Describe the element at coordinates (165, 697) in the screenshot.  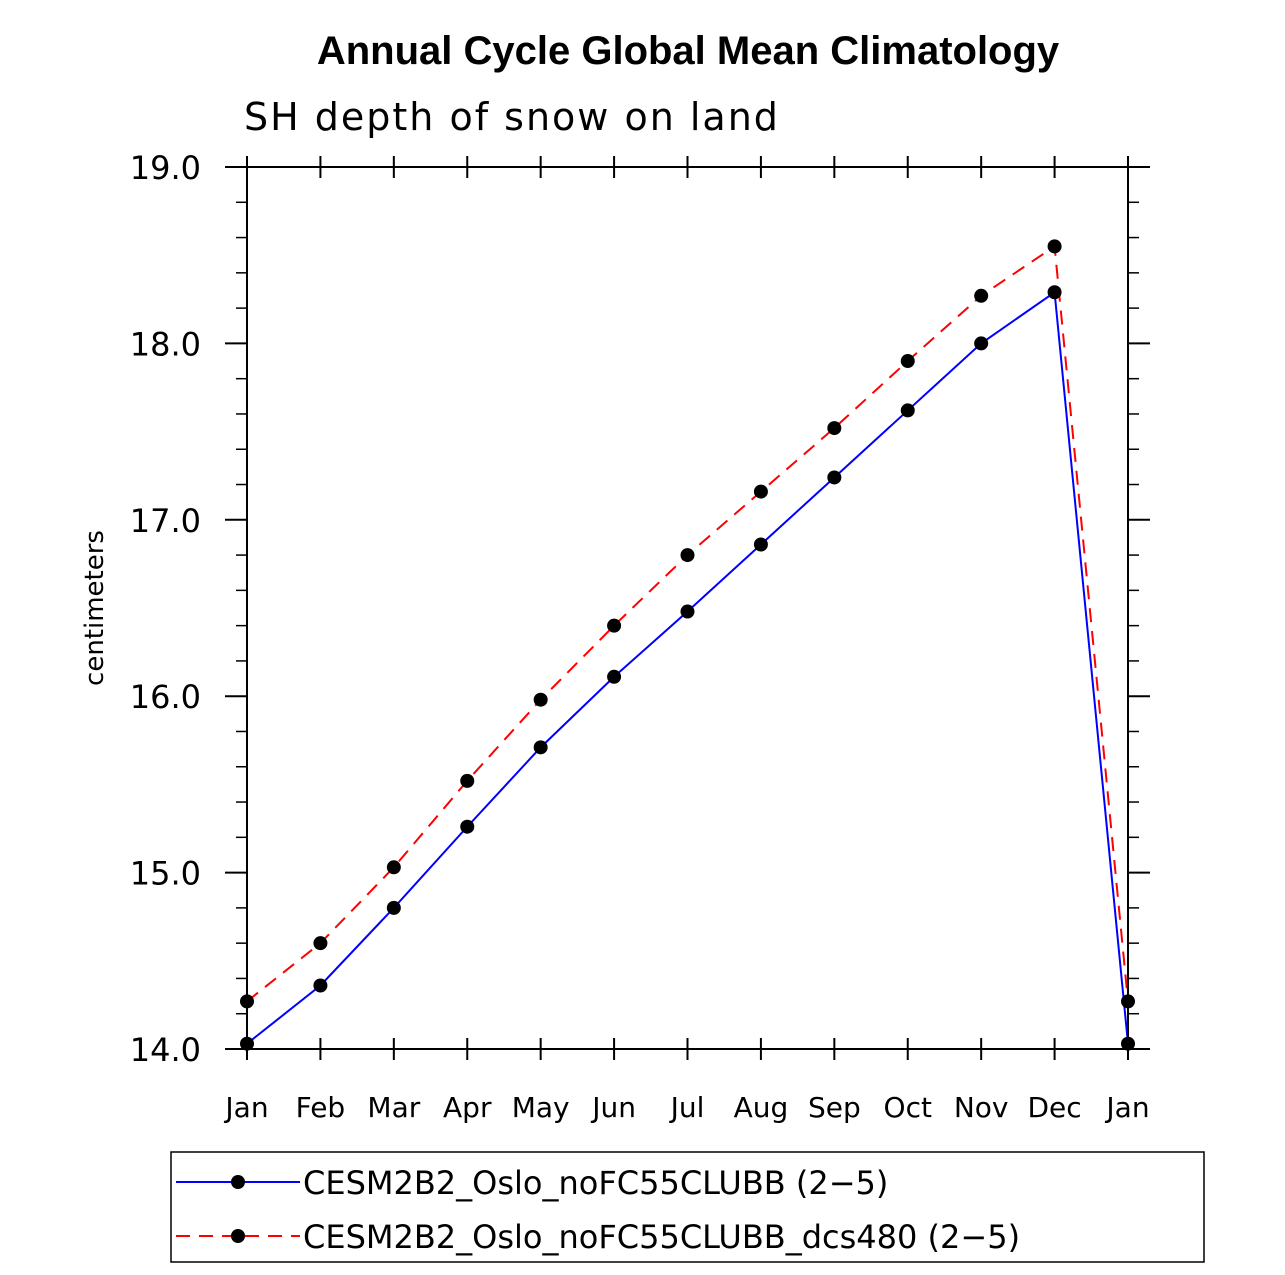
I see `y-tick-label: 16.0` at that location.